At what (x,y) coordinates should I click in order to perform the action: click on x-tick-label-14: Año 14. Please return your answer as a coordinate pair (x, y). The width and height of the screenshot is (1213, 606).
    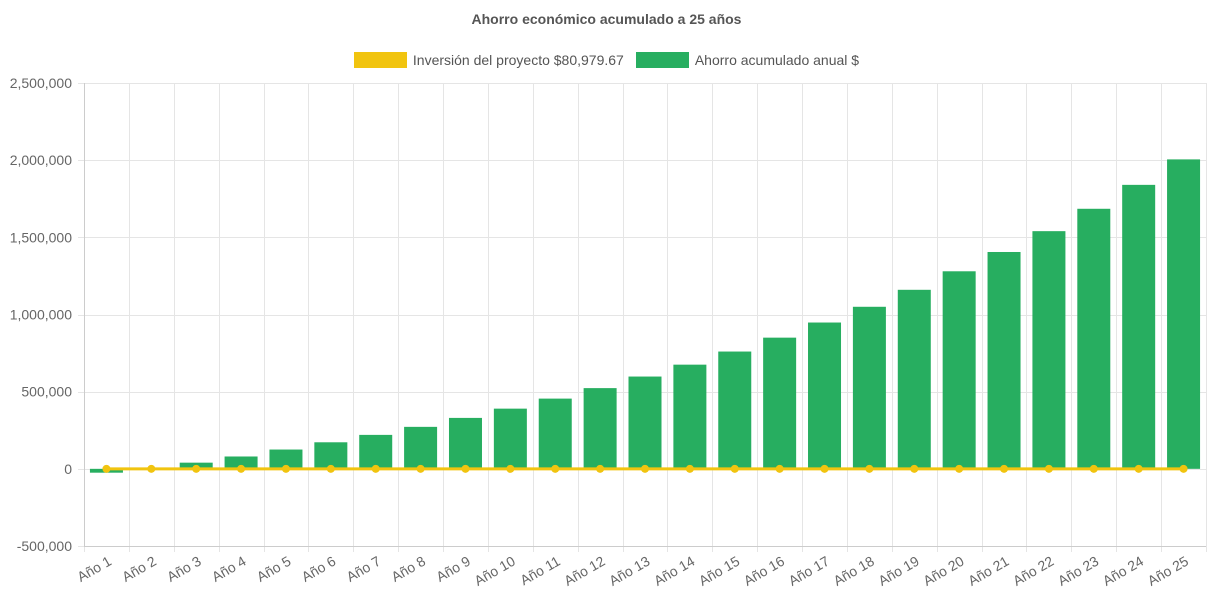
    Looking at the image, I should click on (674, 571).